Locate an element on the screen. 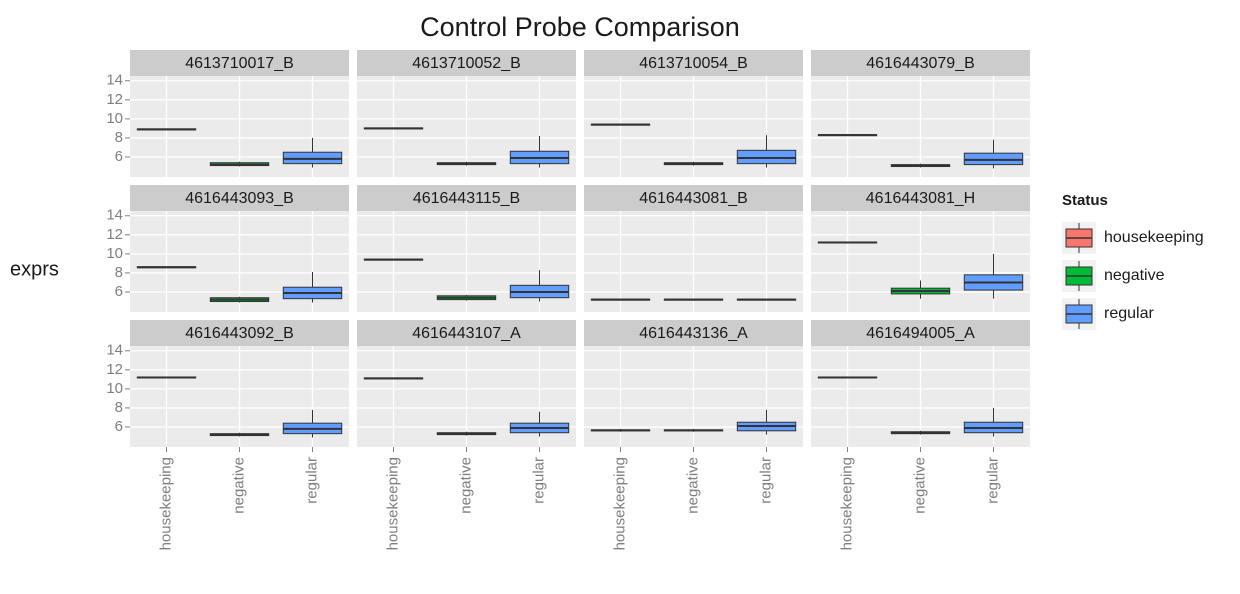  strip-label: 4616443092_B is located at coordinates (239, 333).